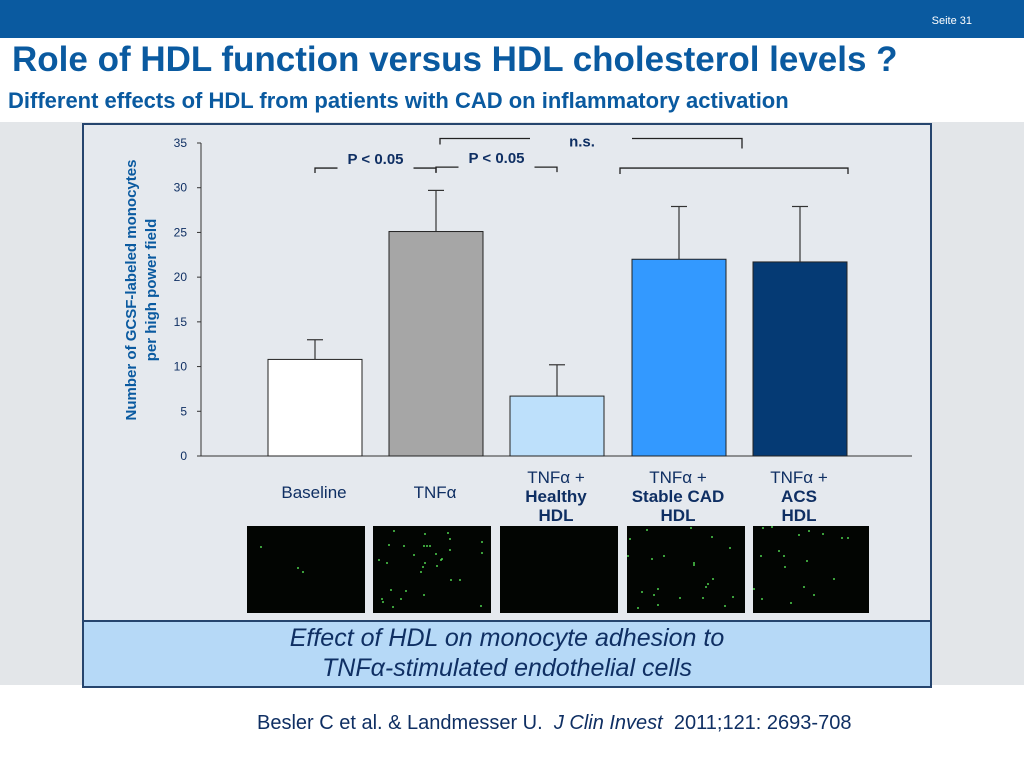  What do you see at coordinates (181, 277) in the screenshot?
I see `y-tick-label-4: 20` at bounding box center [181, 277].